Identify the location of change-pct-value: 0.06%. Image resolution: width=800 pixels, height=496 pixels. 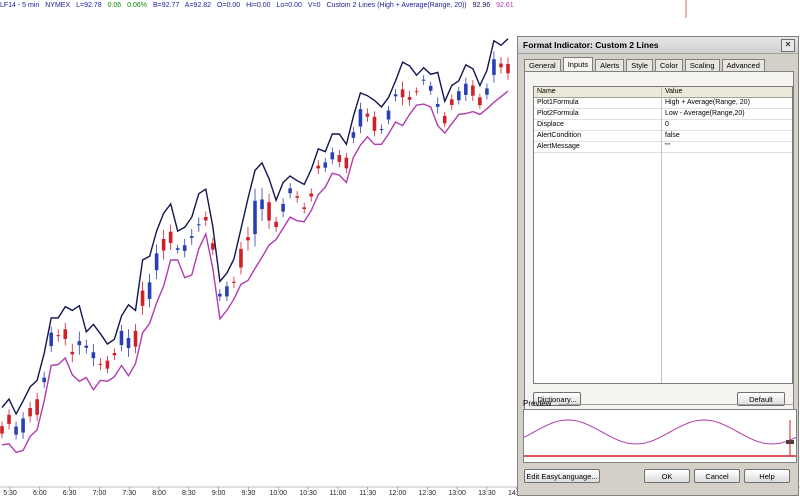
(137, 5).